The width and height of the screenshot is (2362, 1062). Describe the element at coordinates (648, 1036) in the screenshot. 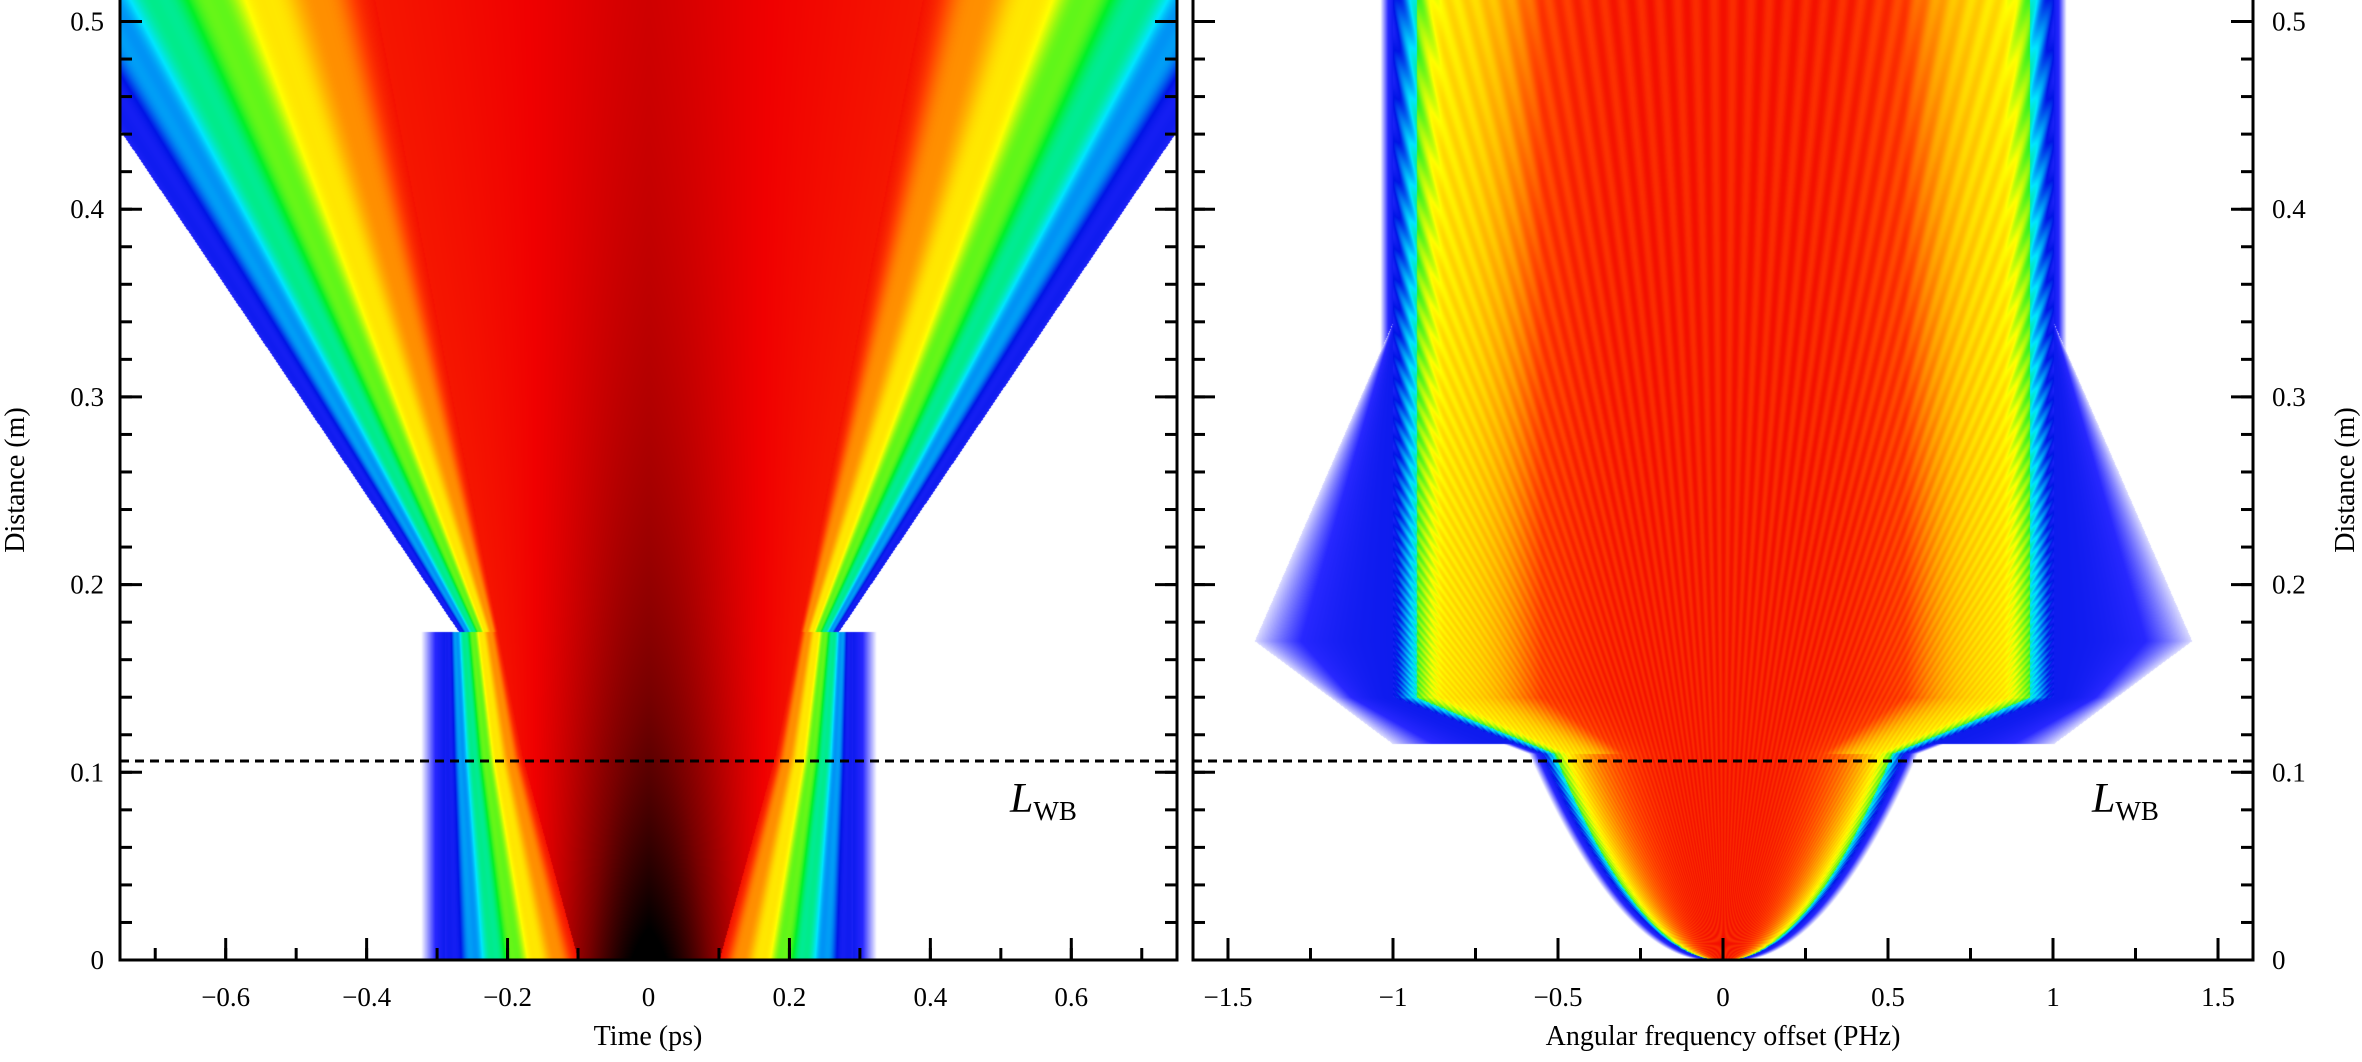

I see `left-x-axis-title: Time (ps)` at that location.